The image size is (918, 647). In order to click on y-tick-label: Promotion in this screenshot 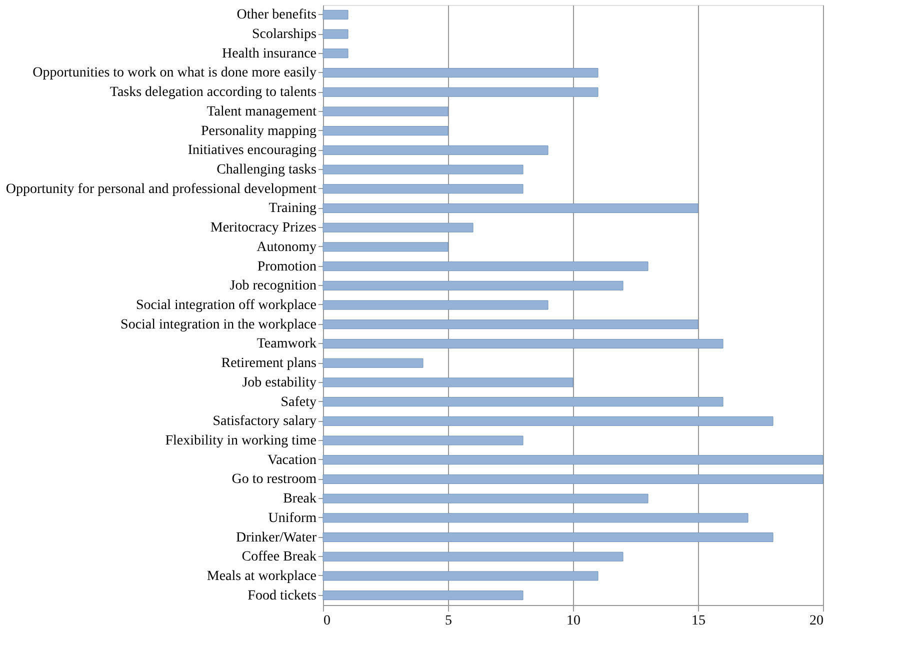, I will do `click(286, 266)`.